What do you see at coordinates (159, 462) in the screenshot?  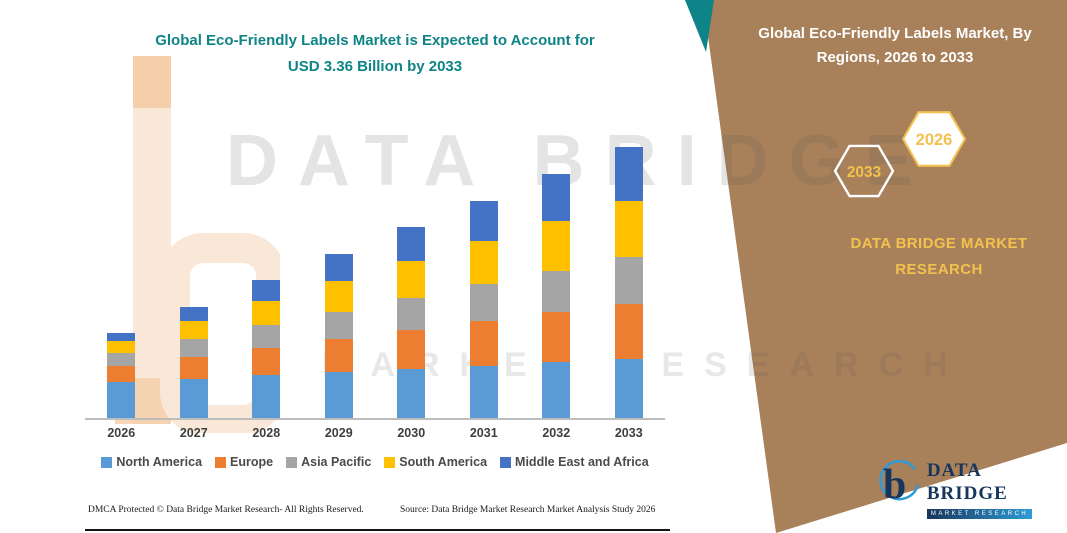 I see `legend-label: North America` at bounding box center [159, 462].